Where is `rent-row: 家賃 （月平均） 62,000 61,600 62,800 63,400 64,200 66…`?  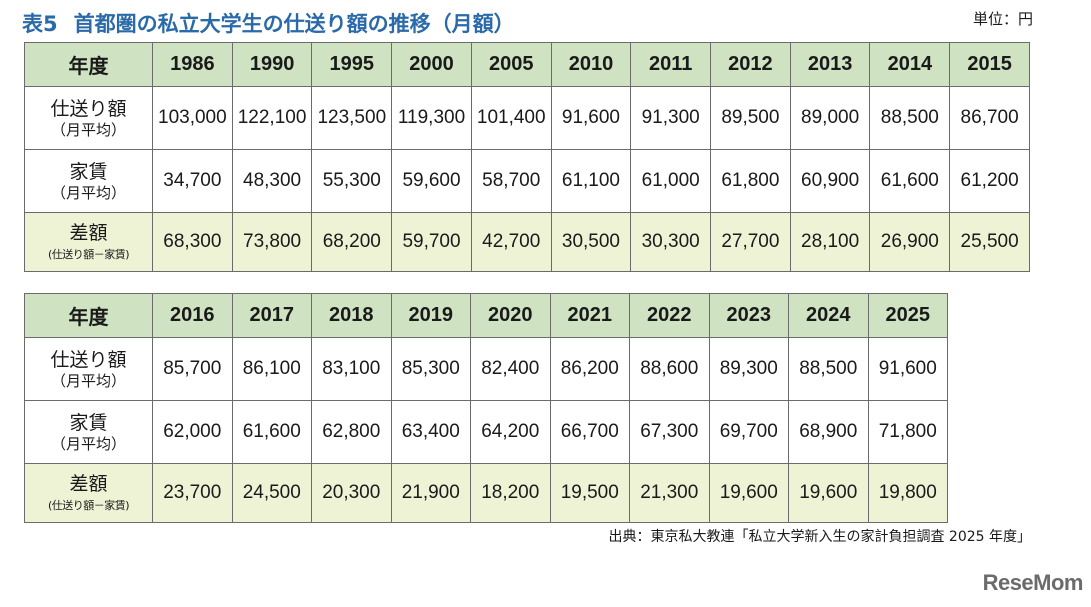
rent-row: 家賃 （月平均） 62,000 61,600 62,800 63,400 64,200 66… is located at coordinates (486, 432).